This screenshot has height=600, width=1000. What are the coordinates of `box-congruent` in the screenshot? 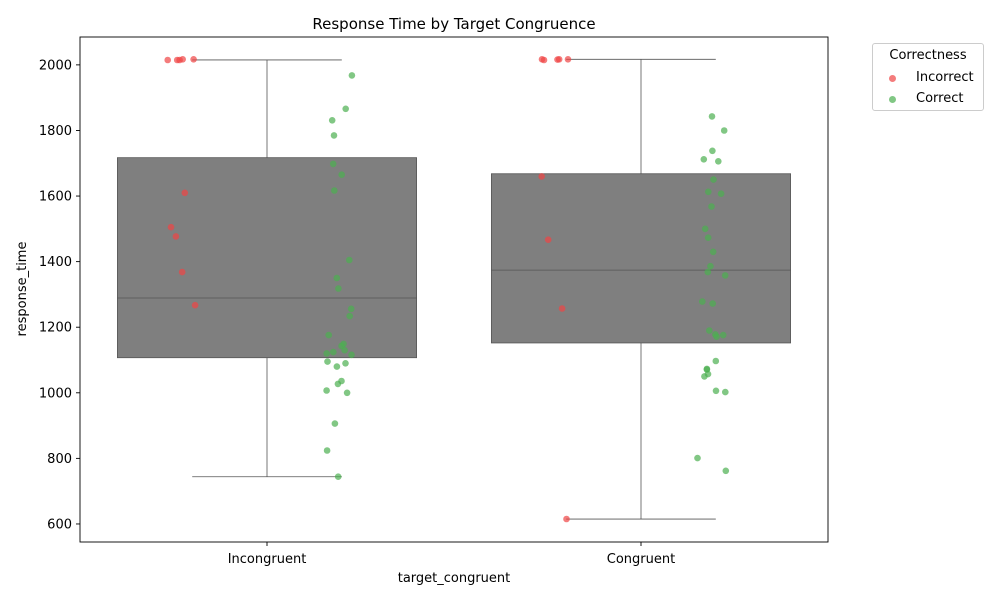 It's located at (641, 258).